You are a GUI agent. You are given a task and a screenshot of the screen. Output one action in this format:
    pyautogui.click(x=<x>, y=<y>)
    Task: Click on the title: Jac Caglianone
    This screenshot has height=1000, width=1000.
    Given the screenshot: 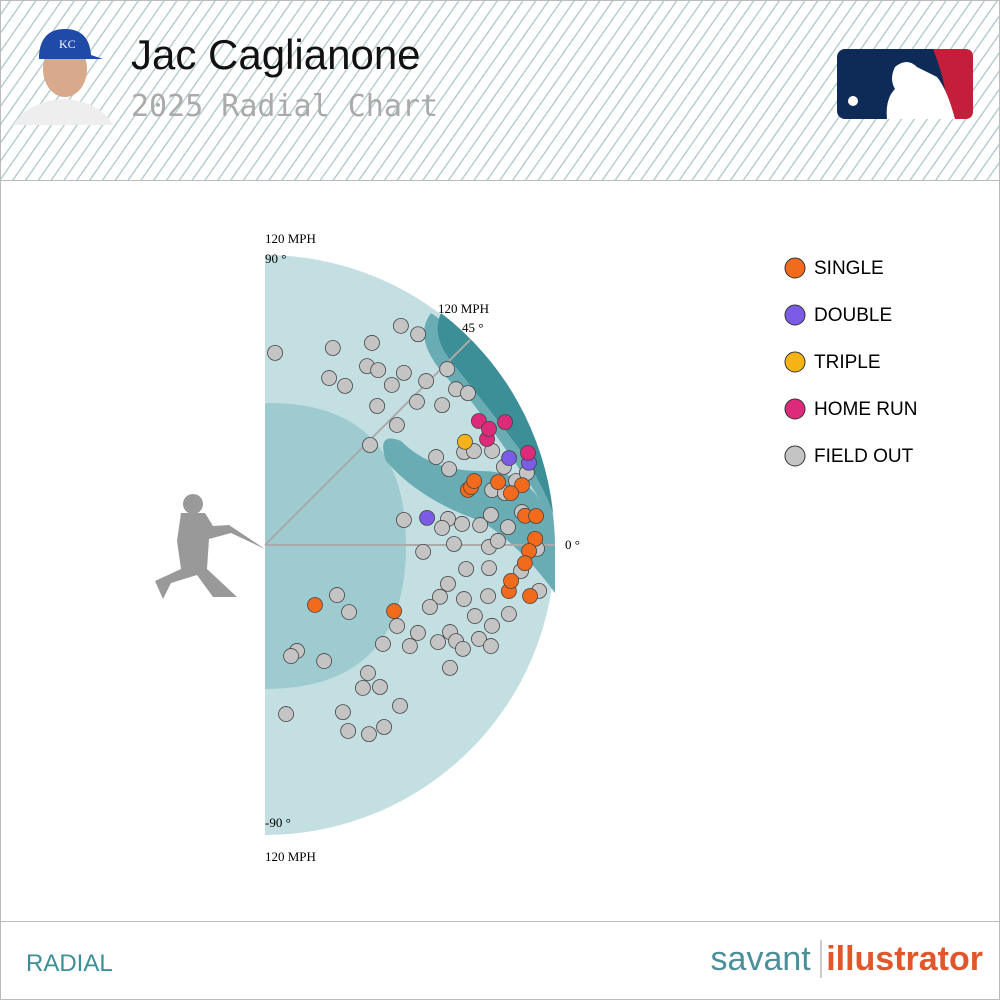 What is the action you would take?
    pyautogui.click(x=276, y=54)
    